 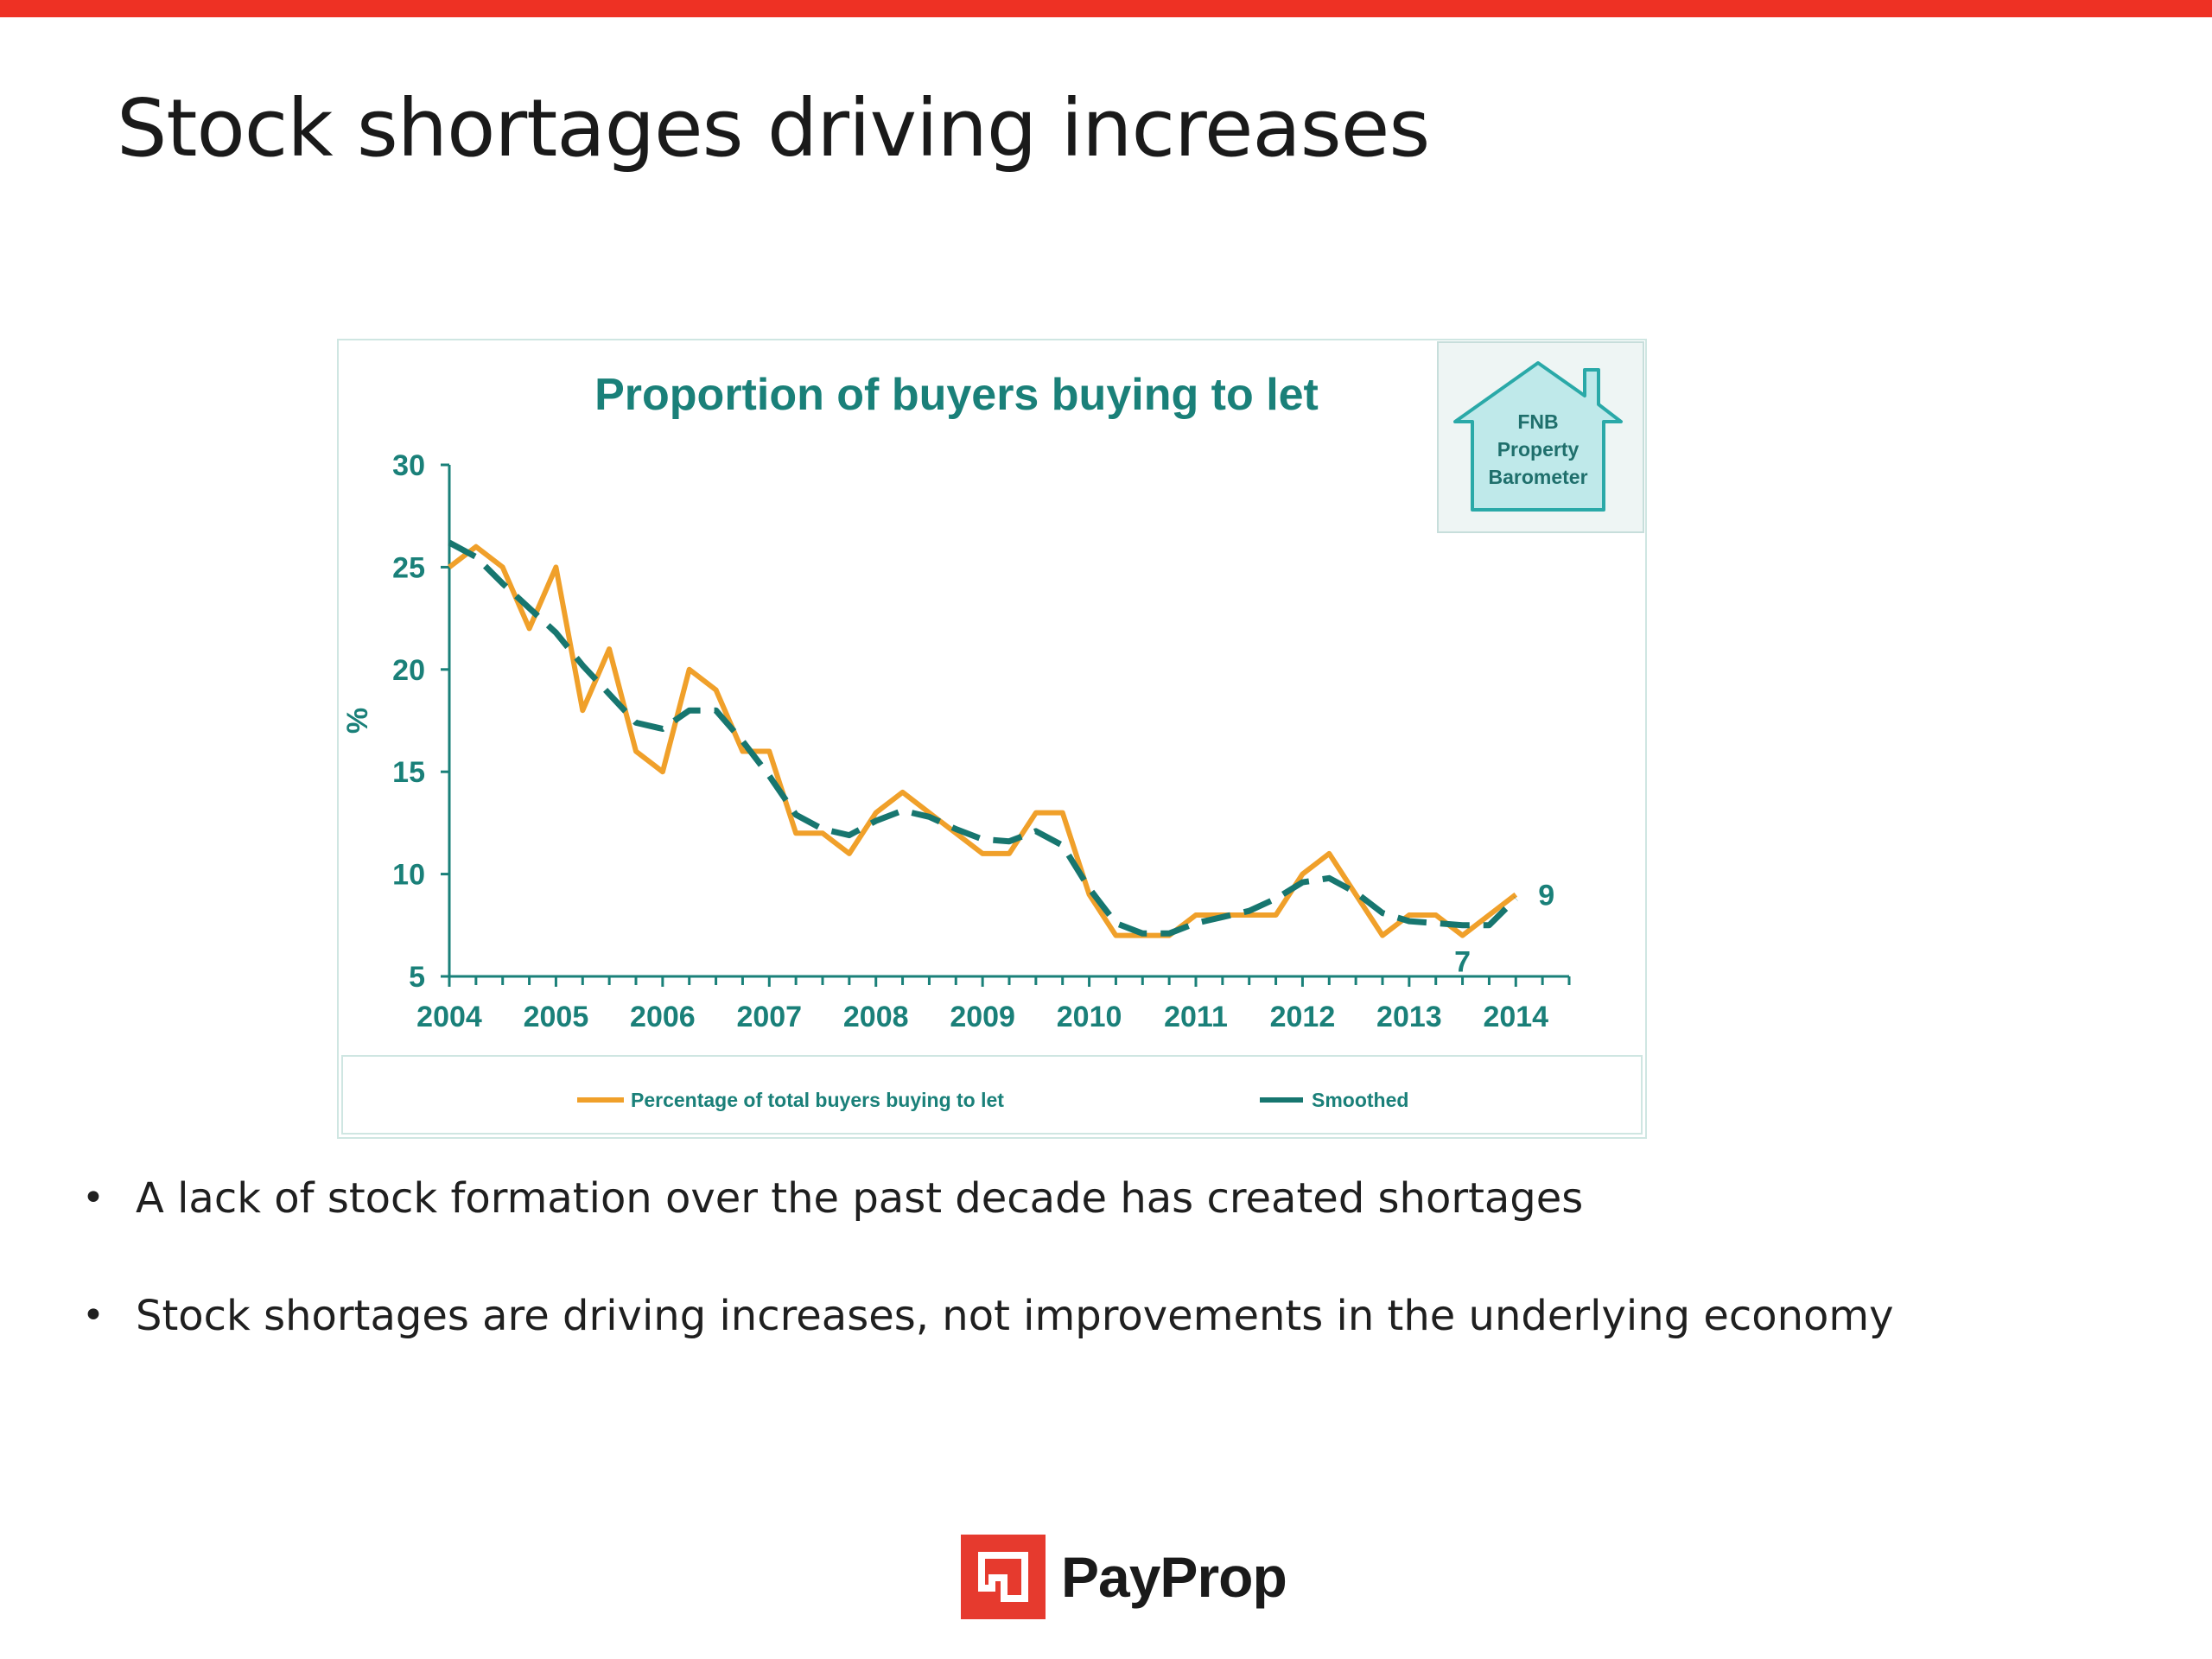 I want to click on x-tick-label: 2007, so click(x=769, y=1017).